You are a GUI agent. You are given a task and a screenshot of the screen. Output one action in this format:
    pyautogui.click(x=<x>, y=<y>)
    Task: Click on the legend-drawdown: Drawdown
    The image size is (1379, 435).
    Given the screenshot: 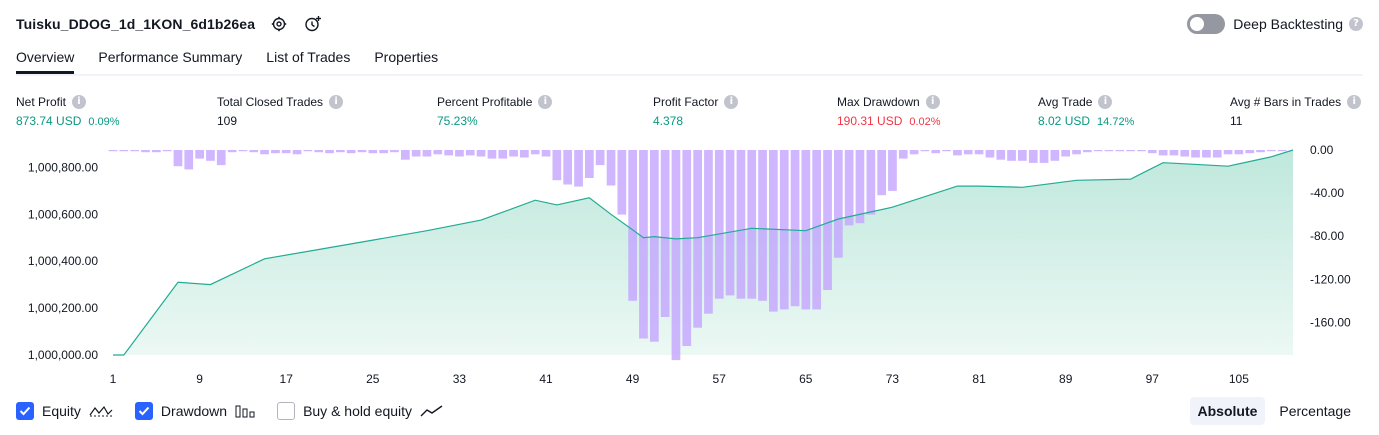 What is the action you would take?
    pyautogui.click(x=194, y=411)
    